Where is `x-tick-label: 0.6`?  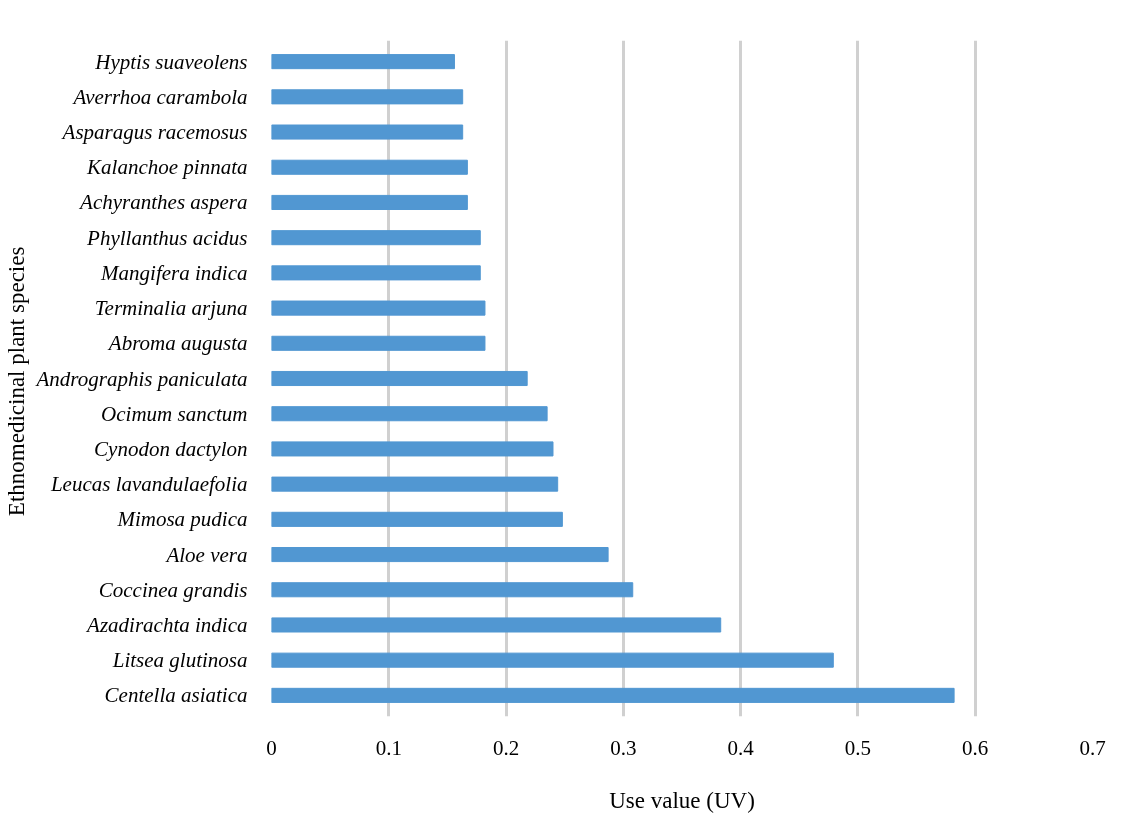 x-tick-label: 0.6 is located at coordinates (975, 747).